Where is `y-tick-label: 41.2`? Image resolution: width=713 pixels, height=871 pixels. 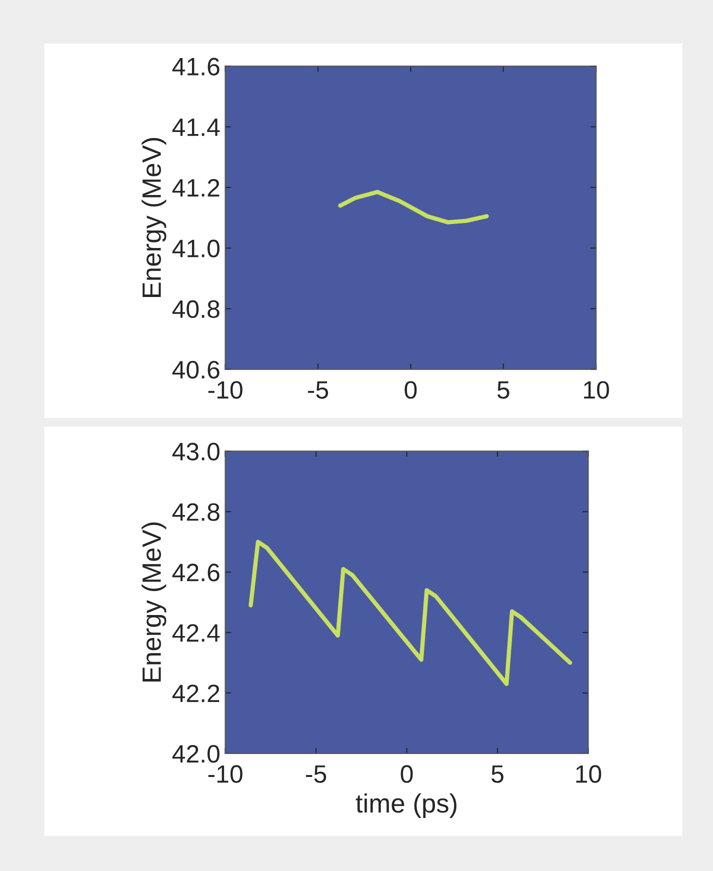
y-tick-label: 41.2 is located at coordinates (196, 187).